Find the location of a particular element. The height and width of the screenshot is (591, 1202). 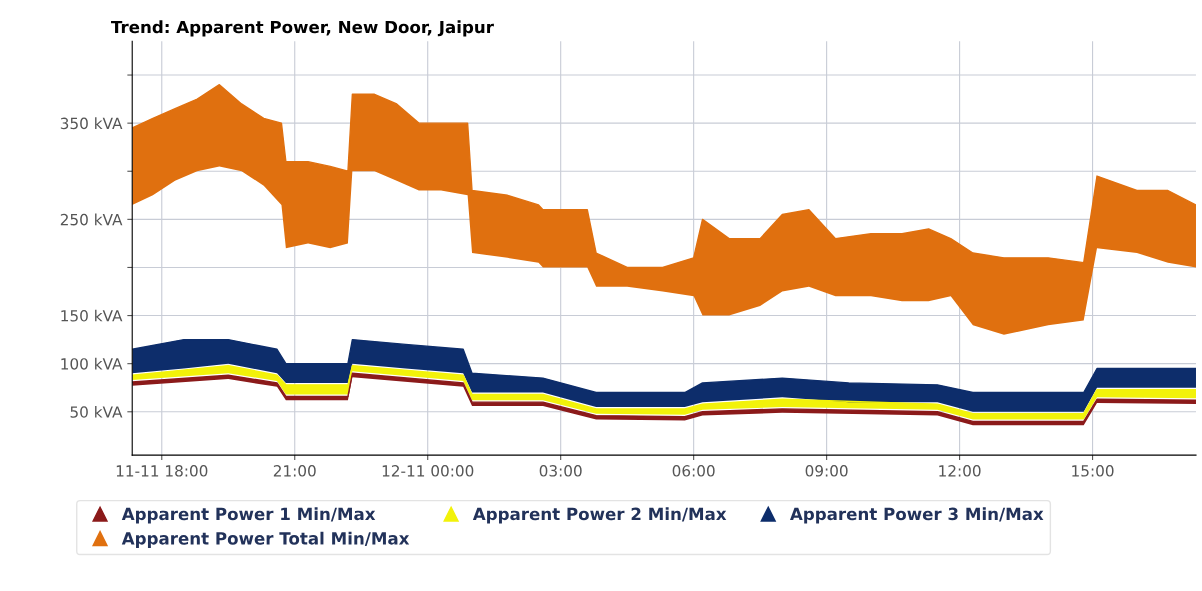

y-tick-label: 50 kVA is located at coordinates (96, 411).